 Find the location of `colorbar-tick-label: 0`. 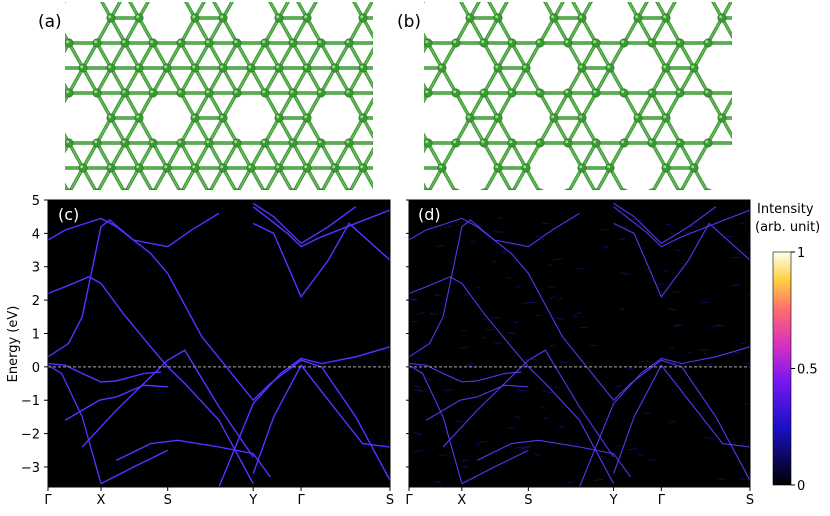

colorbar-tick-label: 0 is located at coordinates (801, 486).